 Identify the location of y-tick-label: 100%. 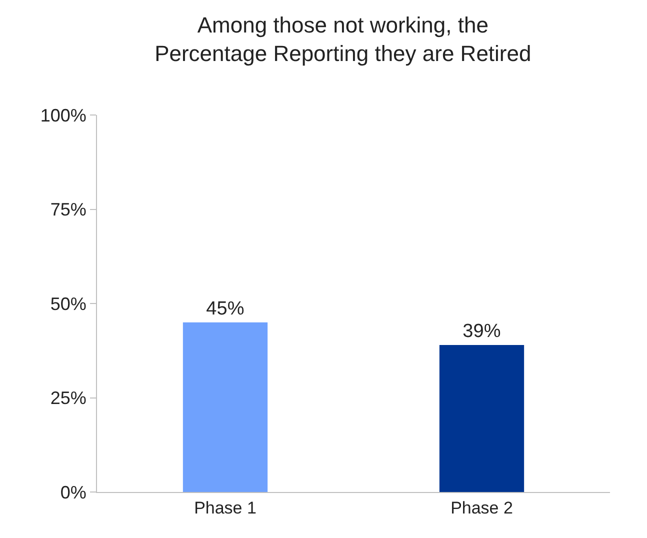
(63, 115).